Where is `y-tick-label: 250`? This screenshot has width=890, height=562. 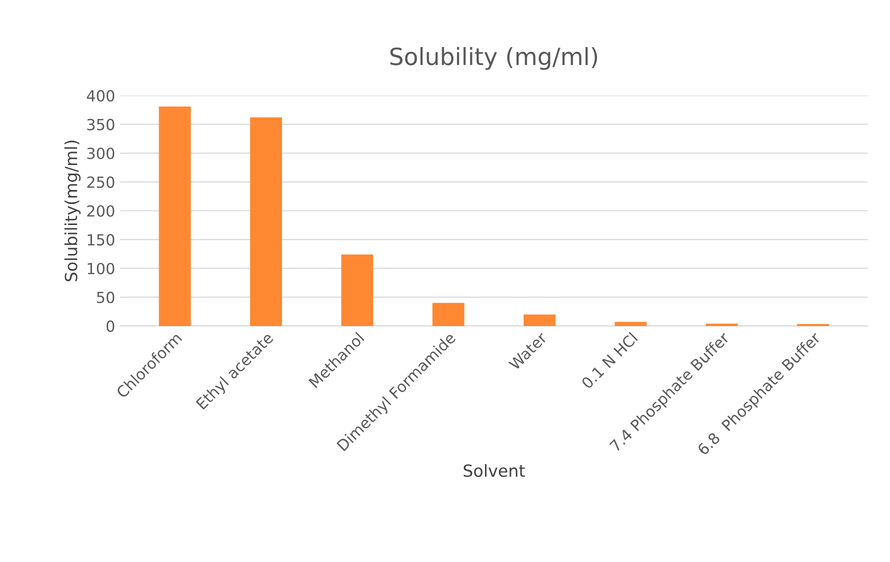
y-tick-label: 250 is located at coordinates (100, 182).